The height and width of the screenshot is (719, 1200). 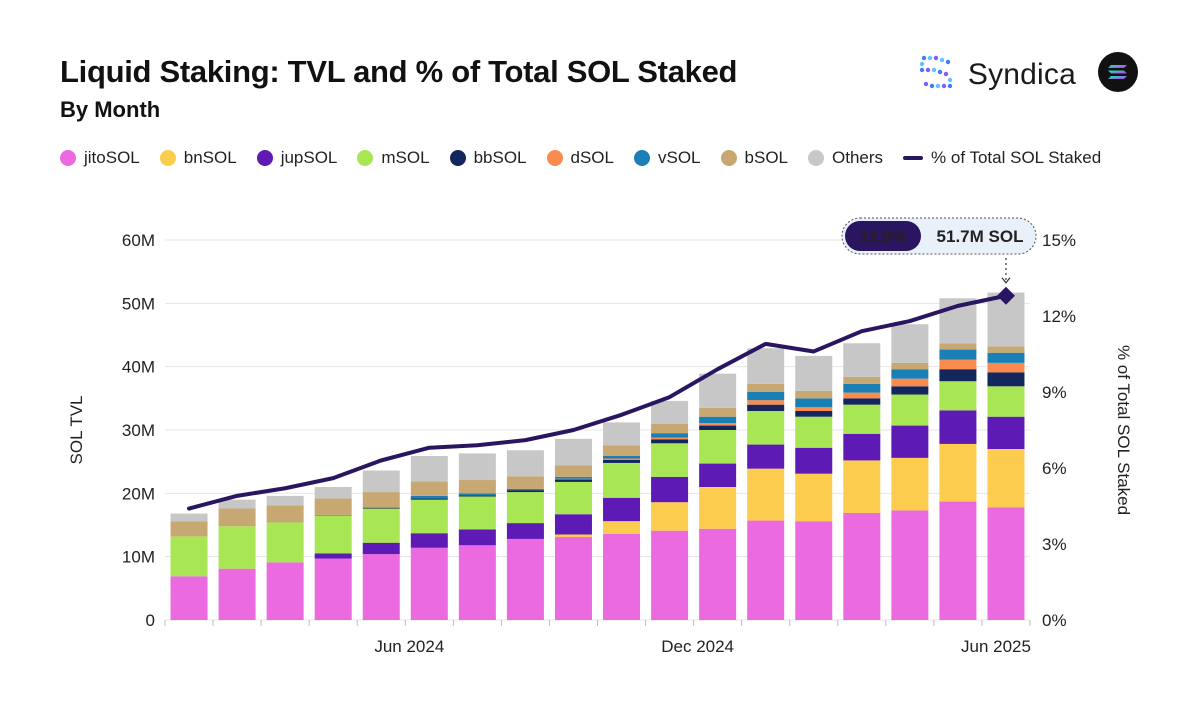 What do you see at coordinates (679, 157) in the screenshot?
I see `legend-label: vSOL` at bounding box center [679, 157].